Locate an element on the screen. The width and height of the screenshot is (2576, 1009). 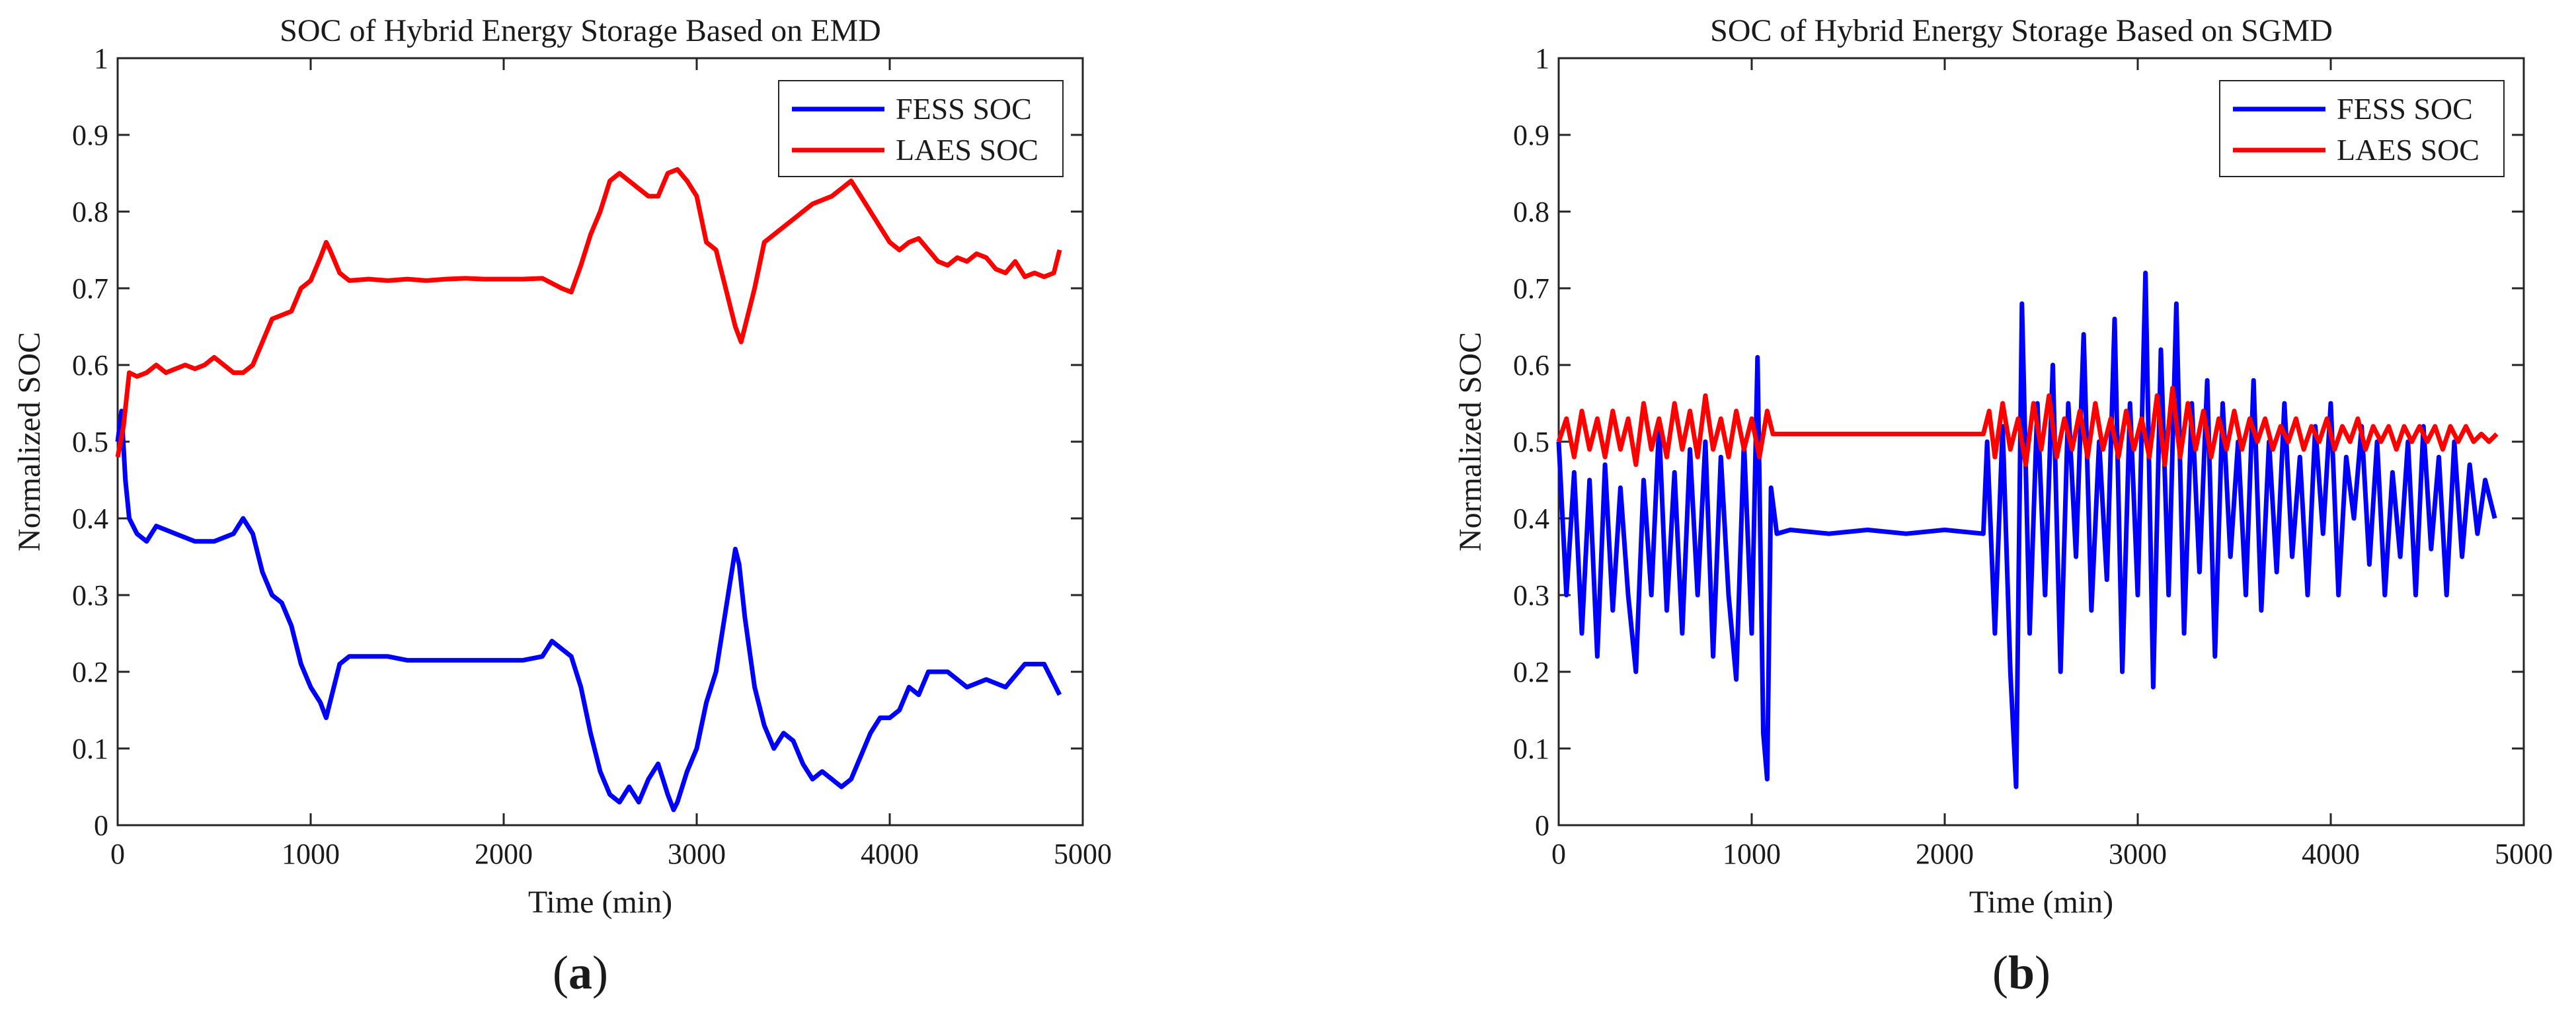
panel-letter: a is located at coordinates (580, 972).